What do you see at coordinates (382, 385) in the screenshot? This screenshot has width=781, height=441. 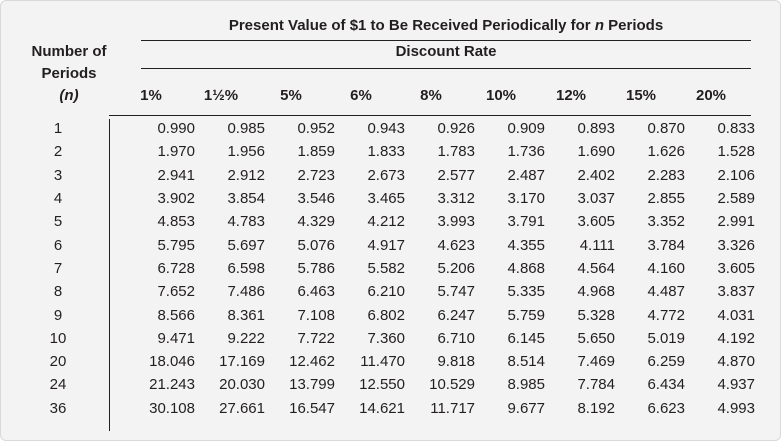 I see `value-cell: 12.550` at bounding box center [382, 385].